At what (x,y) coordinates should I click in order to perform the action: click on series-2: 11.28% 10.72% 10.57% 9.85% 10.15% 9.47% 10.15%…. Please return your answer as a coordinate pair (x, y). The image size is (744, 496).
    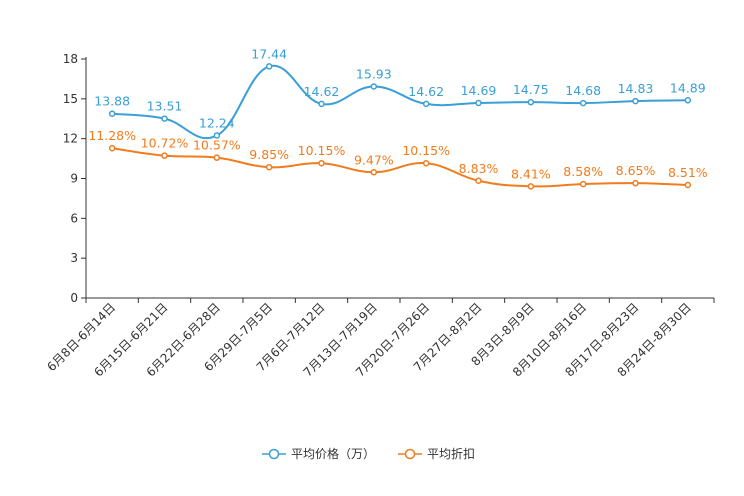
    Looking at the image, I should click on (398, 159).